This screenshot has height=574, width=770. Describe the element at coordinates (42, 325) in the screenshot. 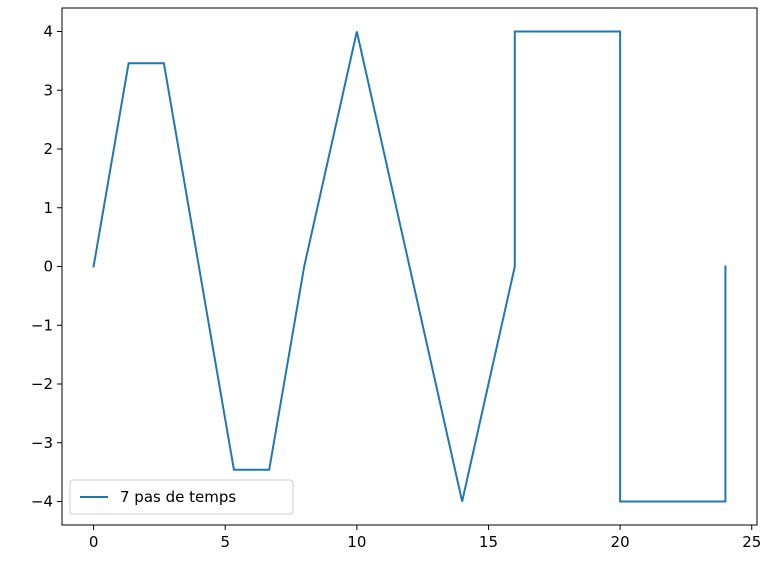

I see `y-tick-label: −1` at that location.